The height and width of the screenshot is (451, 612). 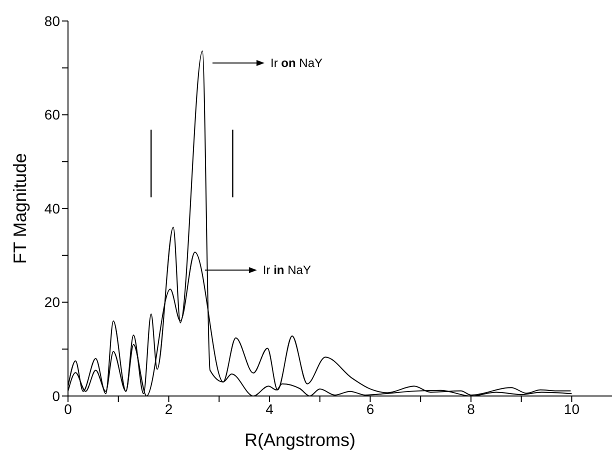 What do you see at coordinates (52, 114) in the screenshot?
I see `y-tick-label: 60` at bounding box center [52, 114].